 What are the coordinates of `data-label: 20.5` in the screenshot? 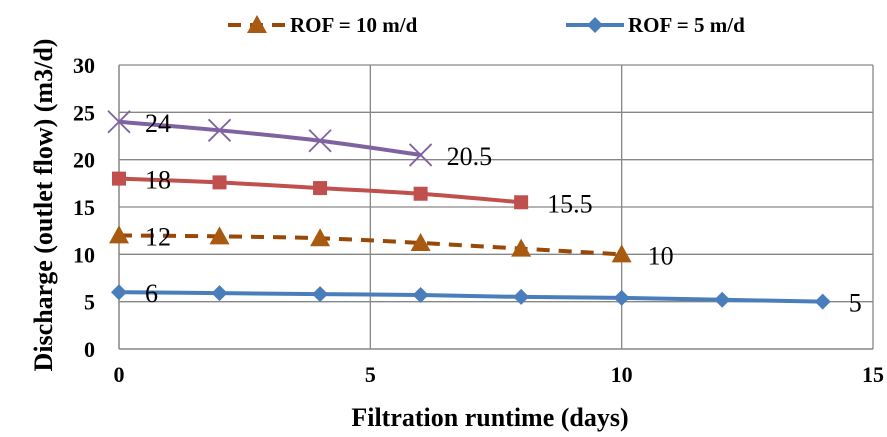 It's located at (470, 156).